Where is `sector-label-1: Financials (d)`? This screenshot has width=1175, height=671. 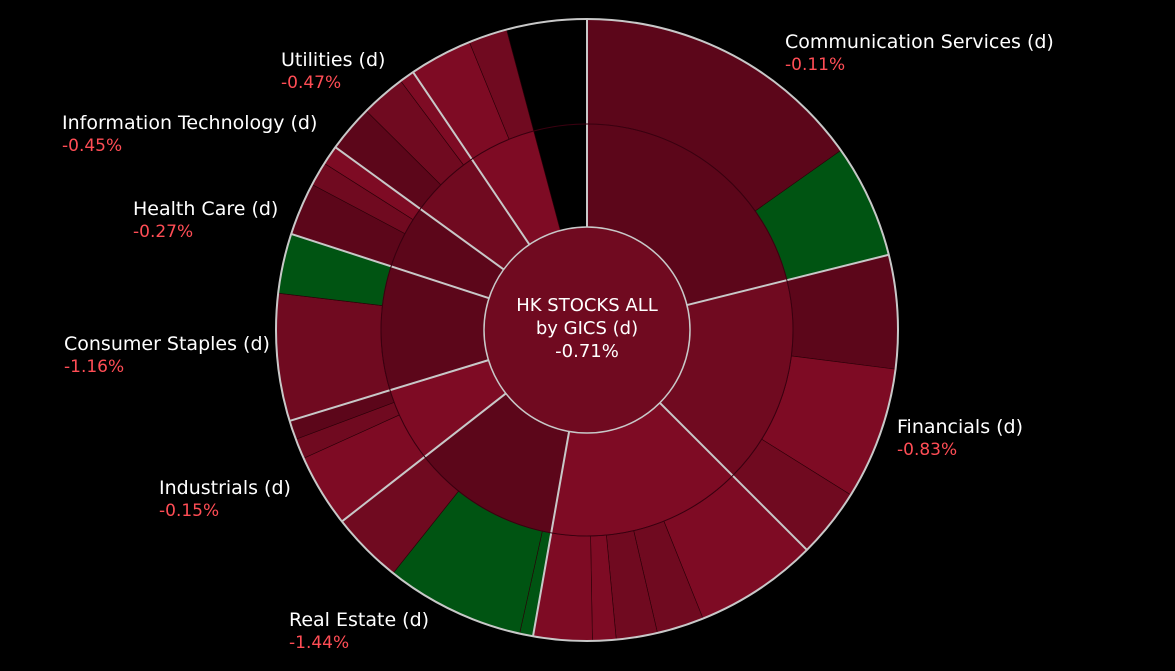 sector-label-1: Financials (d) is located at coordinates (960, 427).